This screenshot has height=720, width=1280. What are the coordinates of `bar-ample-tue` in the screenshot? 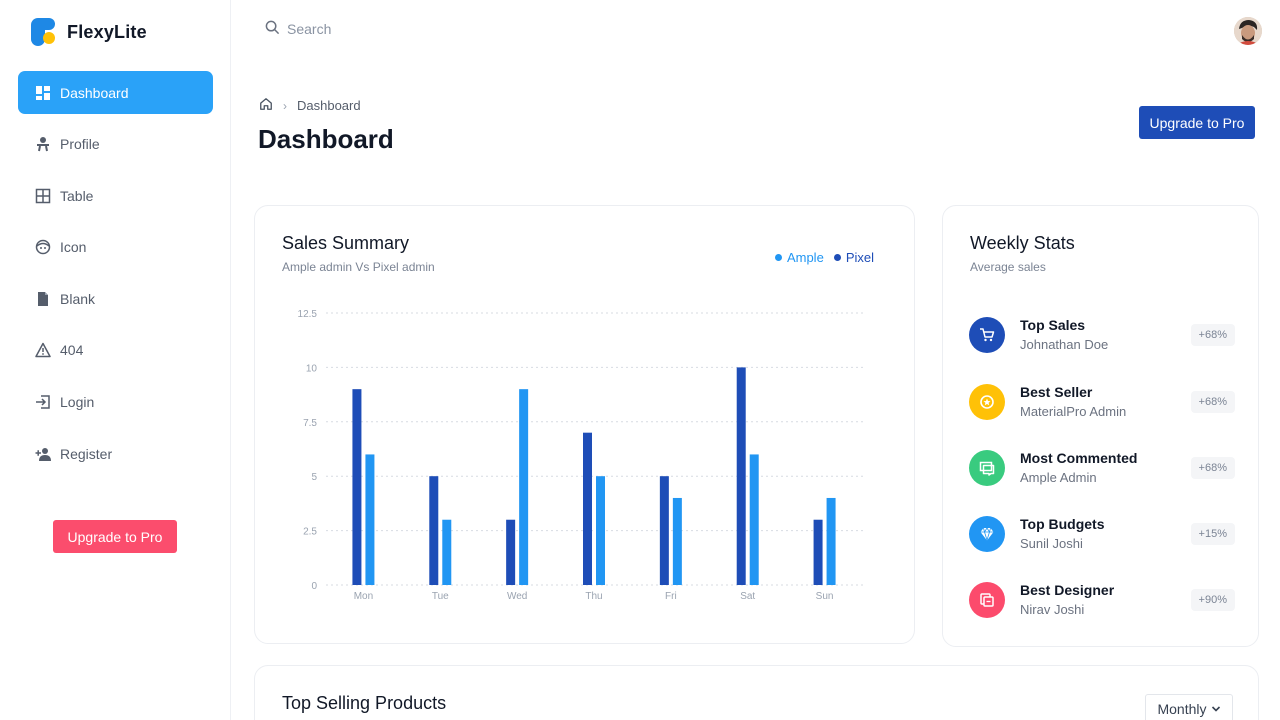 It's located at (447, 552).